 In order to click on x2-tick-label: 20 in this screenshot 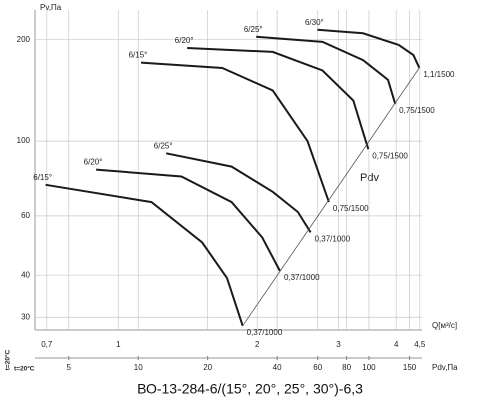, I will do `click(207, 367)`.